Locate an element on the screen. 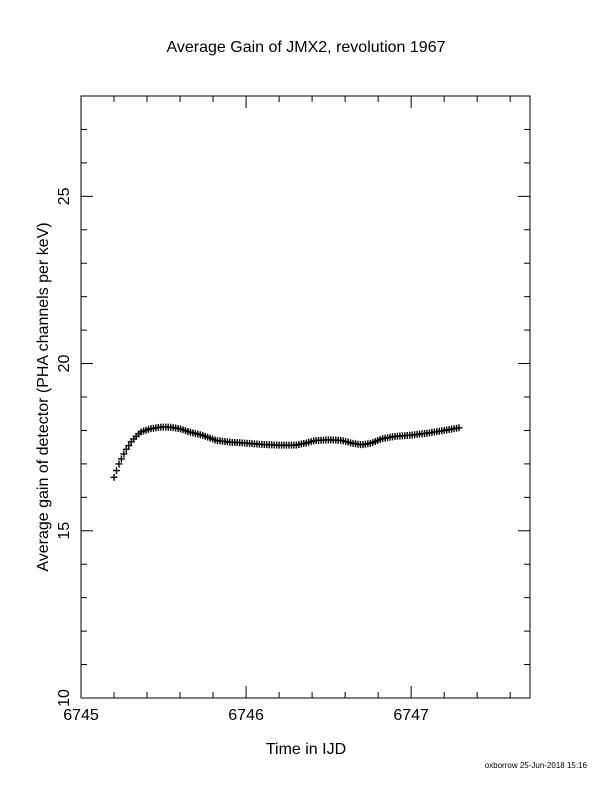 This screenshot has width=612, height=792. y-tick-label: 20 is located at coordinates (64, 364).